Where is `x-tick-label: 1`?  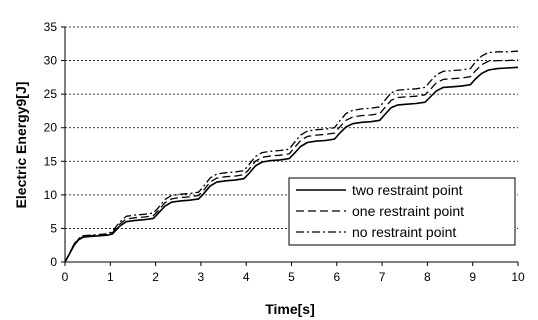
x-tick-label: 1 is located at coordinates (110, 277).